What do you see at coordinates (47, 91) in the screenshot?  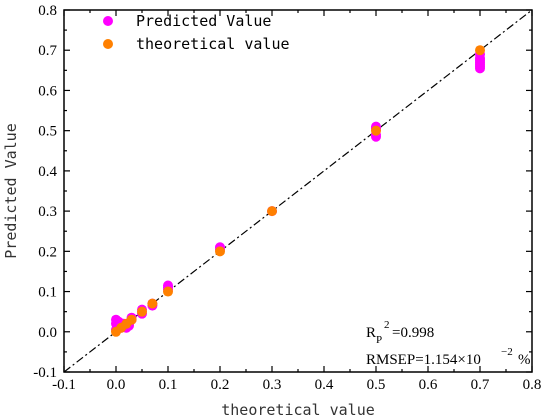 I see `y-tick-label: 0.6` at bounding box center [47, 91].